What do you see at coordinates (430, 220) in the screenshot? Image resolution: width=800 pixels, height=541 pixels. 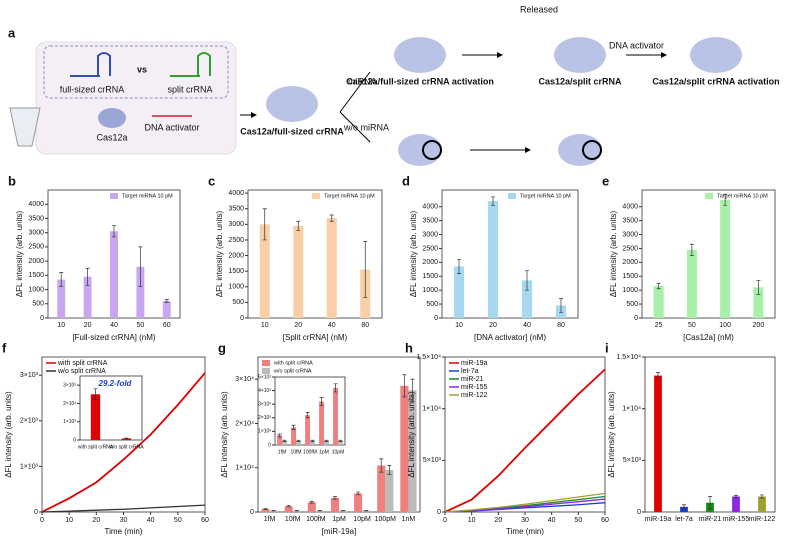 I see `y-tick-label: 3500` at bounding box center [430, 220].